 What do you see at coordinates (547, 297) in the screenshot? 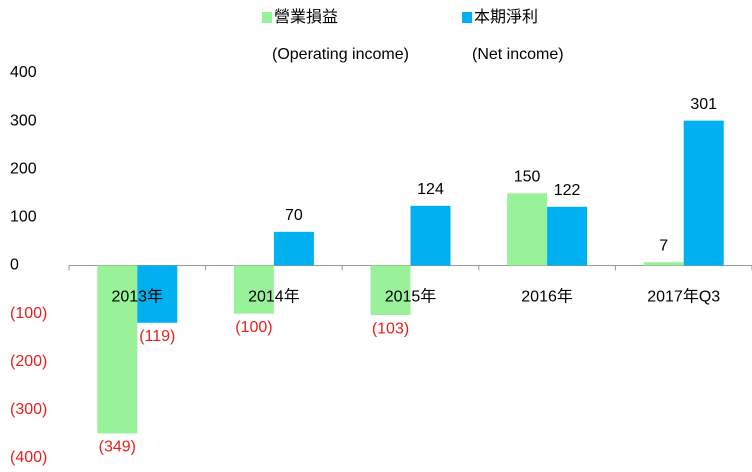
I see `x-tick-label: 2016年` at bounding box center [547, 297].